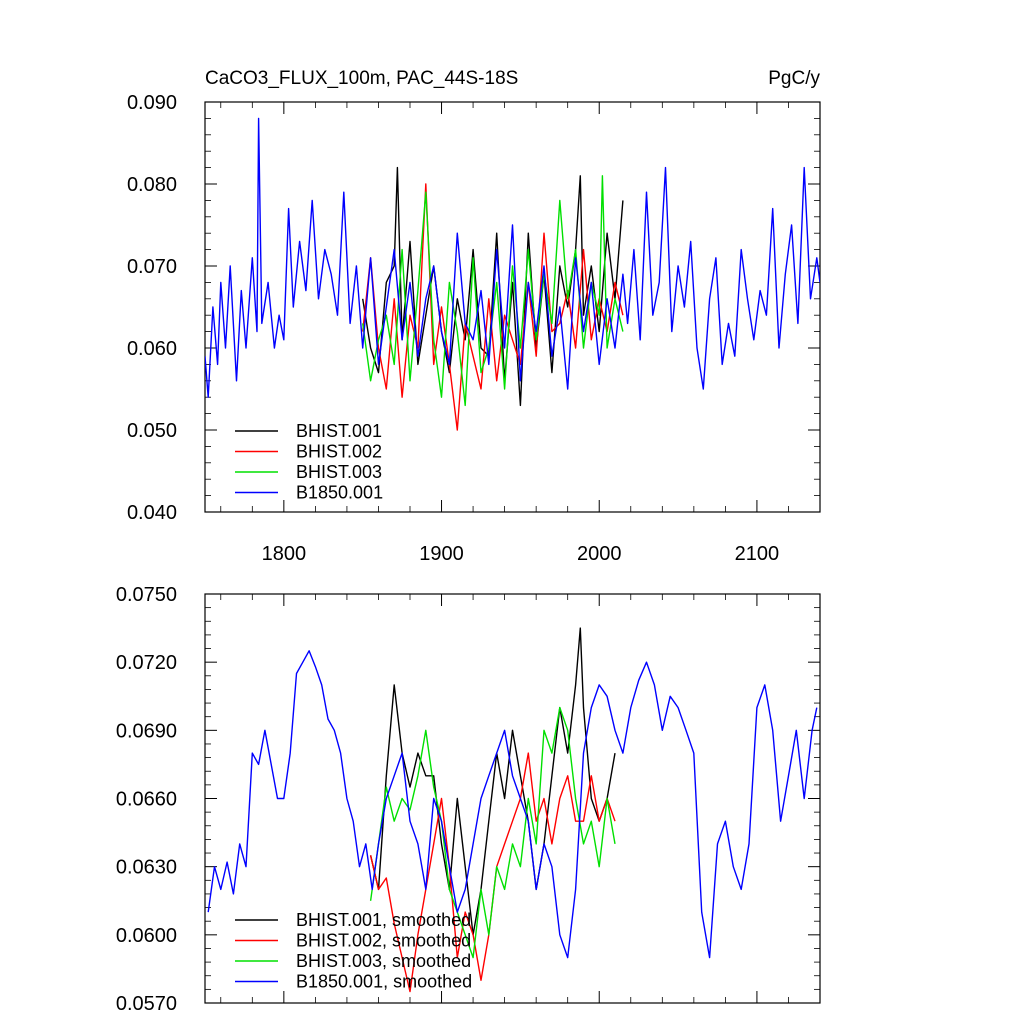 This screenshot has height=1024, width=1024. I want to click on y-tick-label: 0.0570, so click(146, 1004).